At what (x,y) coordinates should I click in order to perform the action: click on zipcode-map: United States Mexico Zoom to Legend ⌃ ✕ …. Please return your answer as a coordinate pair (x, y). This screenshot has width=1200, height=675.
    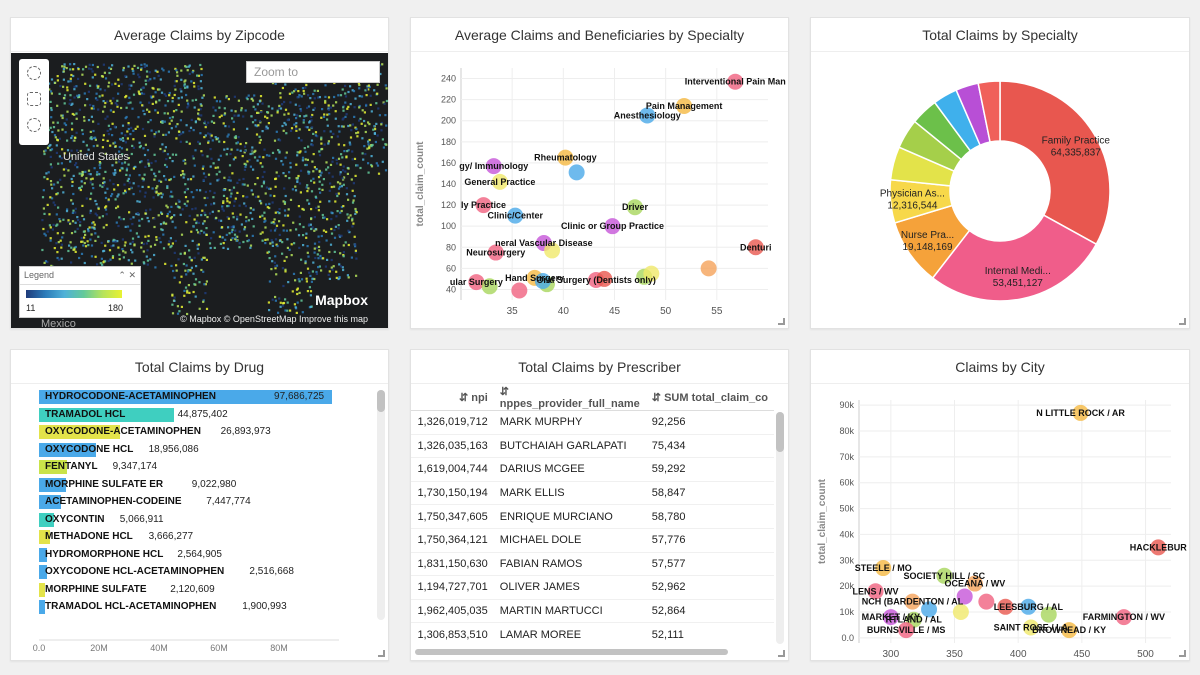
    Looking at the image, I should click on (199, 190).